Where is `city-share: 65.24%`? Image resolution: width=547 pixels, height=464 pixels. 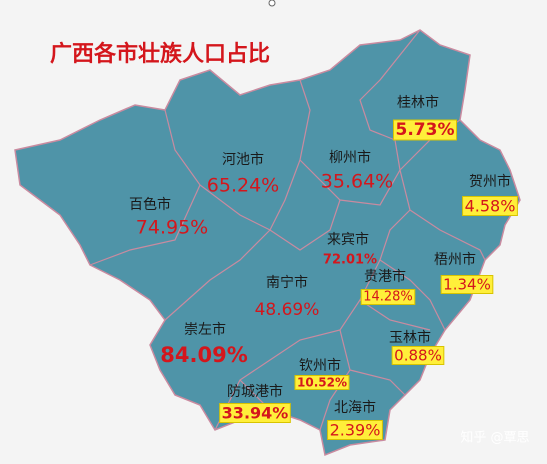
city-share: 65.24% is located at coordinates (243, 186).